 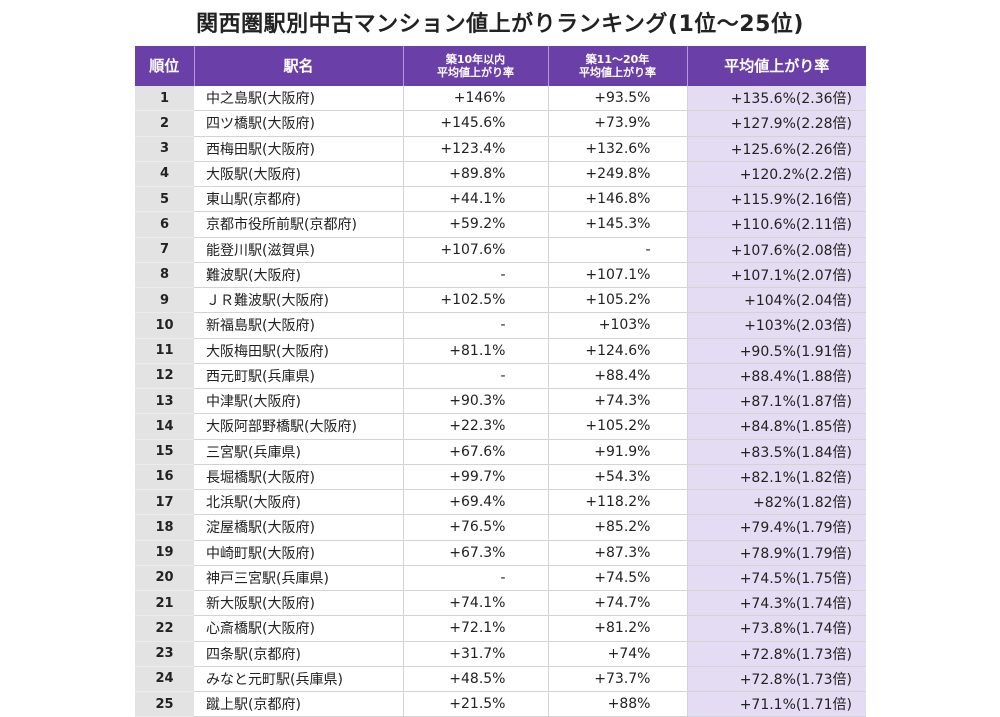 I want to click on avg-cell: +82.1%(1.82倍), so click(x=776, y=477).